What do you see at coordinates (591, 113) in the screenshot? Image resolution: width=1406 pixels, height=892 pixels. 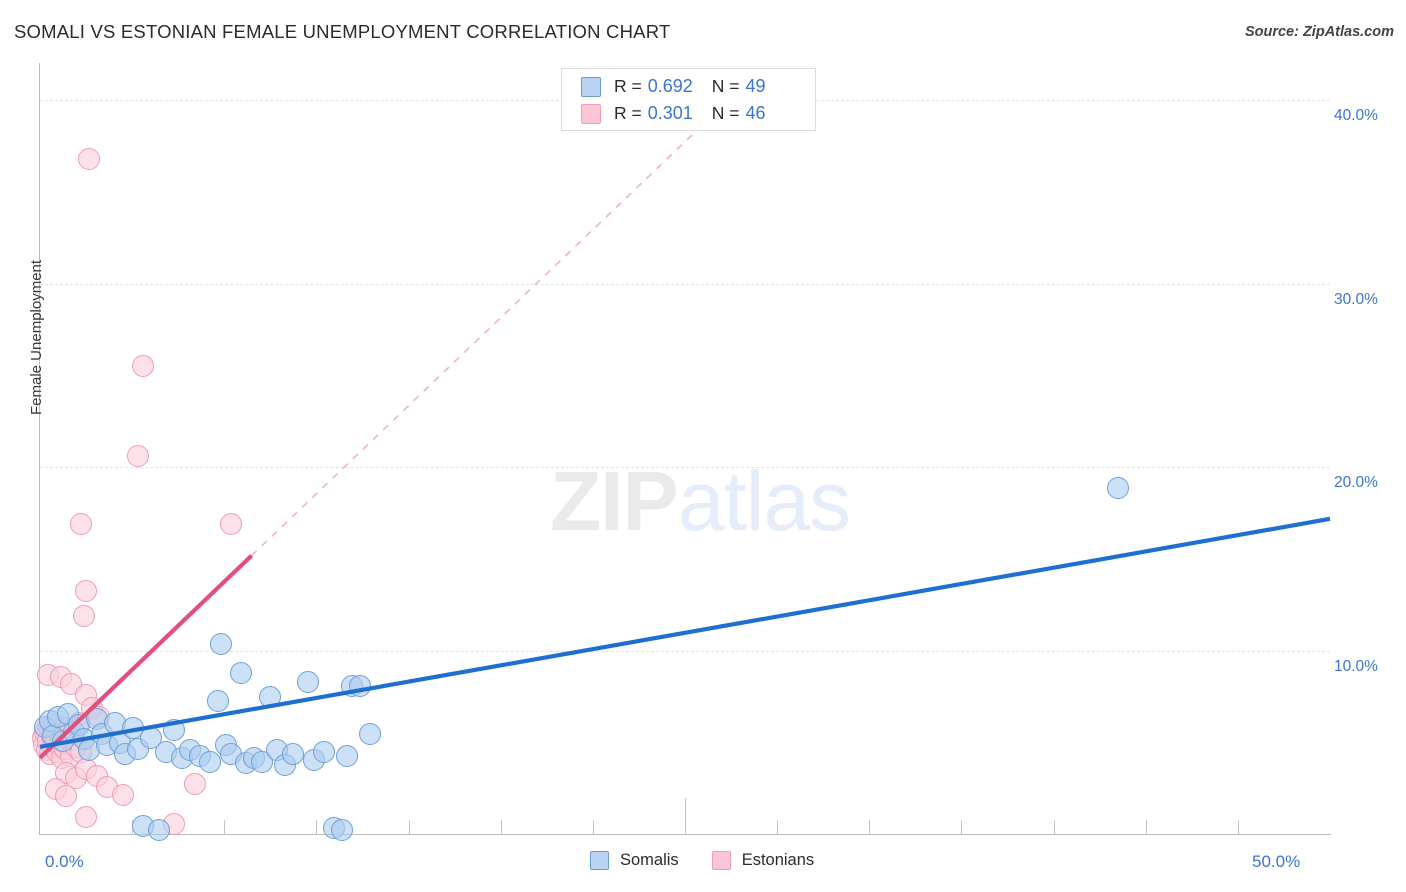 I see `stats-swatch-estonians` at bounding box center [591, 113].